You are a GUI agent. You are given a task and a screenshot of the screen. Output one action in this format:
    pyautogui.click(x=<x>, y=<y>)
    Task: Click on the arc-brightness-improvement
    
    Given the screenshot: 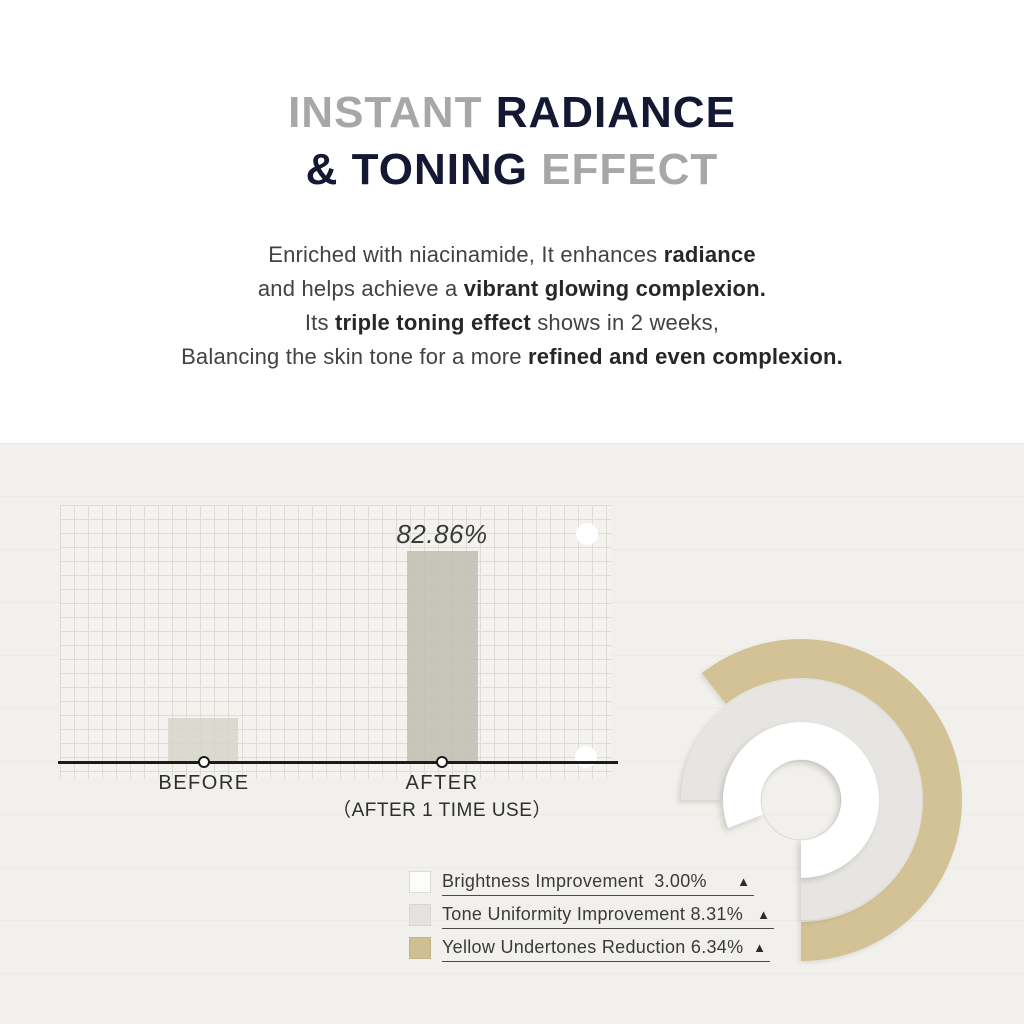 What is the action you would take?
    pyautogui.click(x=801, y=800)
    